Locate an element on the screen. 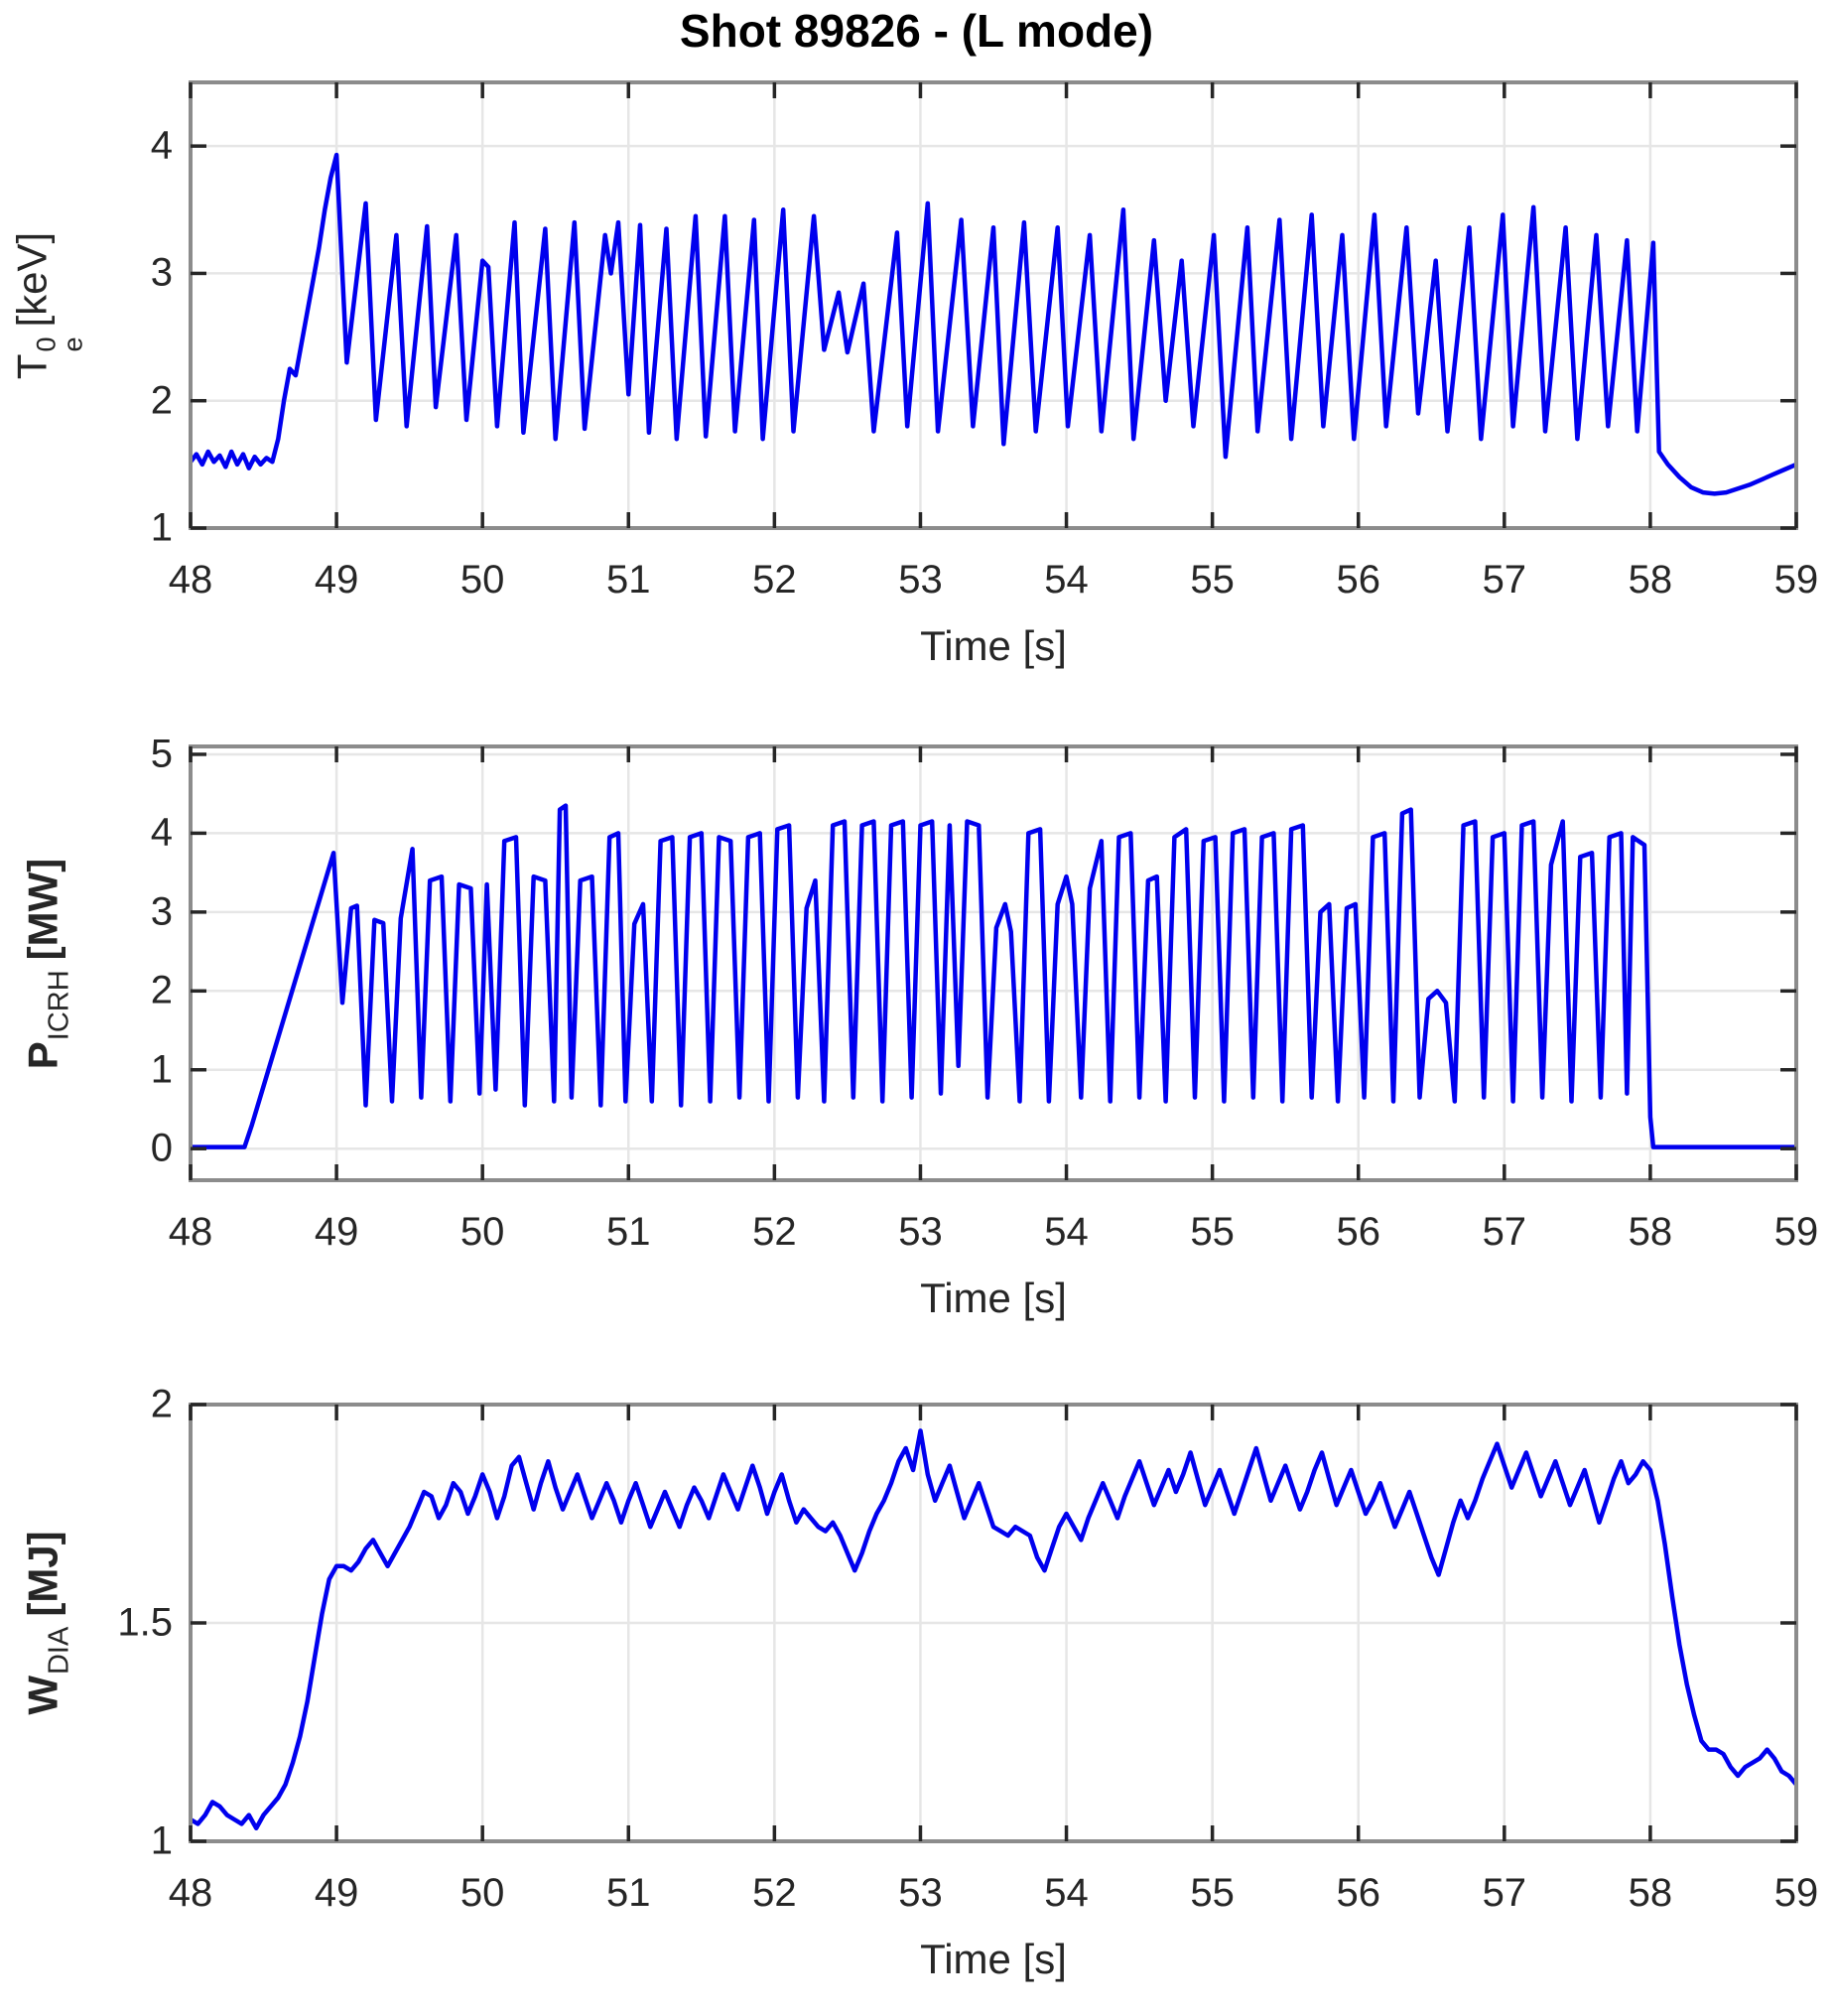 Image resolution: width=1833 pixels, height=2016 pixels. figure-title: Shot 89826 - (L mode) is located at coordinates (916, 31).